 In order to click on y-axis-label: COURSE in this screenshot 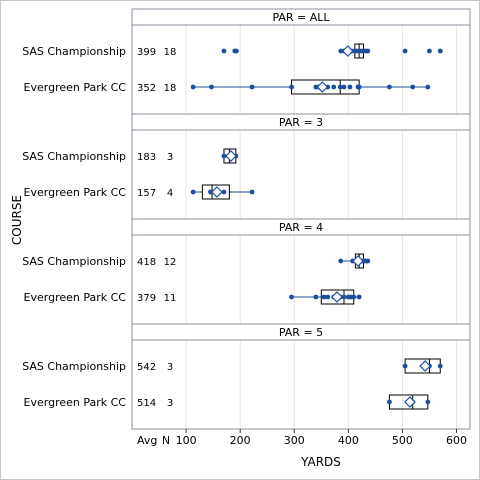, I will do `click(17, 220)`.